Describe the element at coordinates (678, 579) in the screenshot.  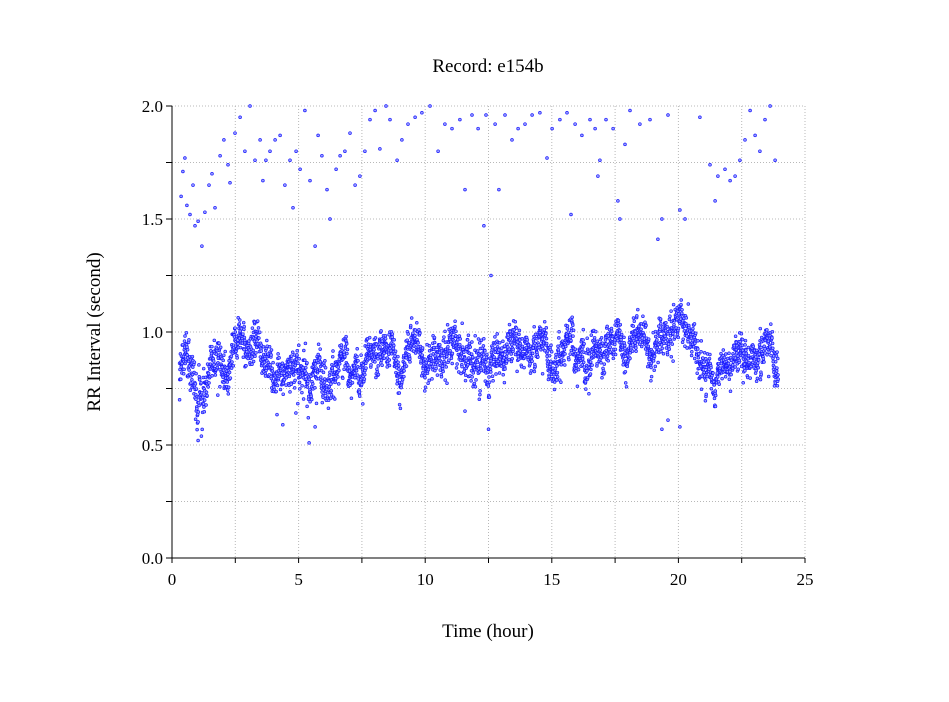
I see `x-tick-label: 20` at that location.